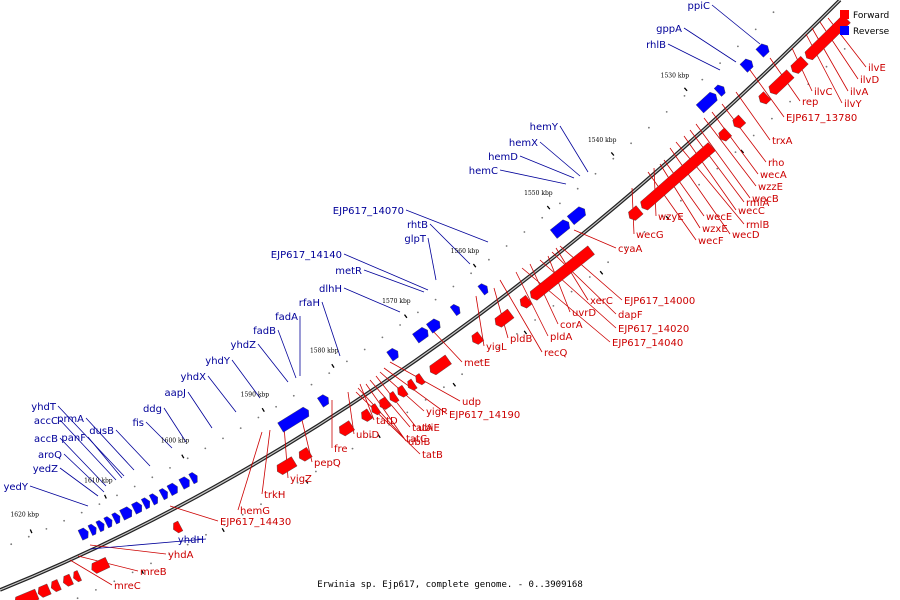 This screenshot has height=600, width=900. I want to click on gene-label: metR, so click(348, 271).